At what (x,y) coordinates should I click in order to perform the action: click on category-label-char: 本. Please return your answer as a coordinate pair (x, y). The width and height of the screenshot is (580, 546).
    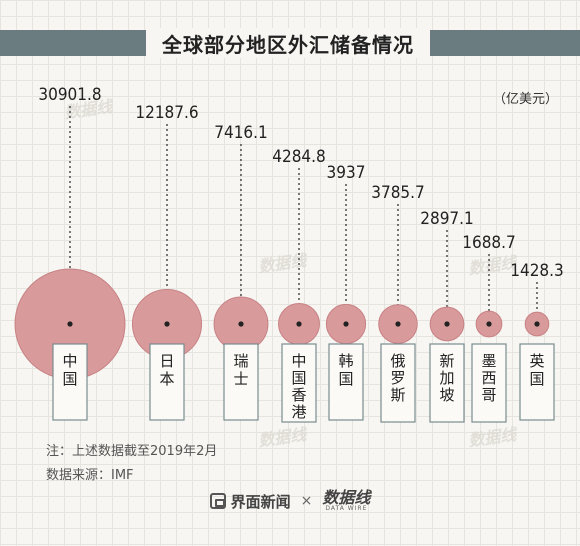
    Looking at the image, I should click on (166, 379).